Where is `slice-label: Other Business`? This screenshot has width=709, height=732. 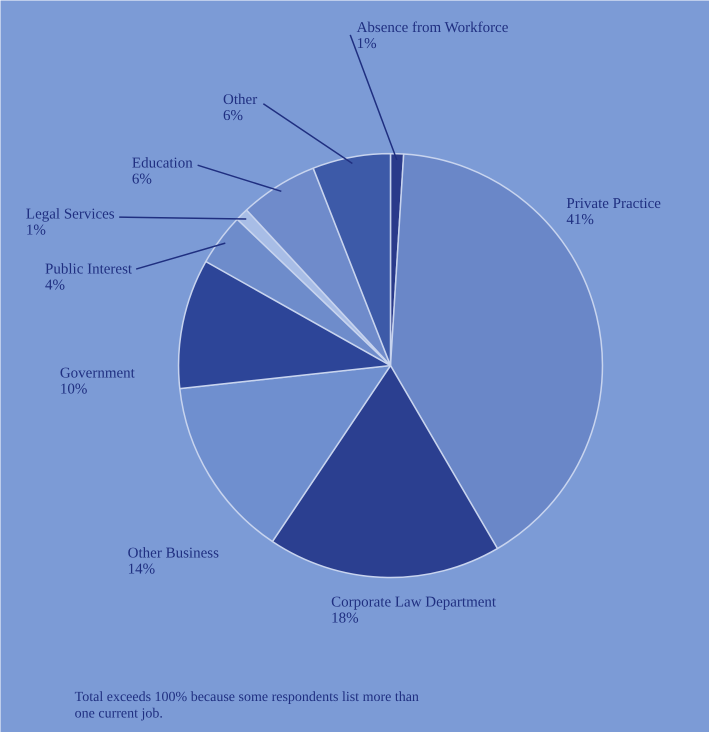 slice-label: Other Business is located at coordinates (174, 554).